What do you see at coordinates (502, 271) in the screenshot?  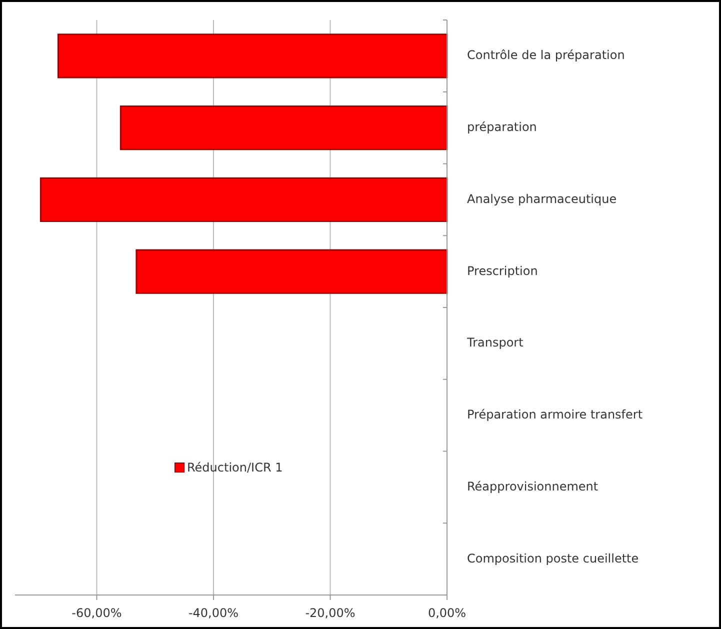 I see `y-tick-label: Prescription` at bounding box center [502, 271].